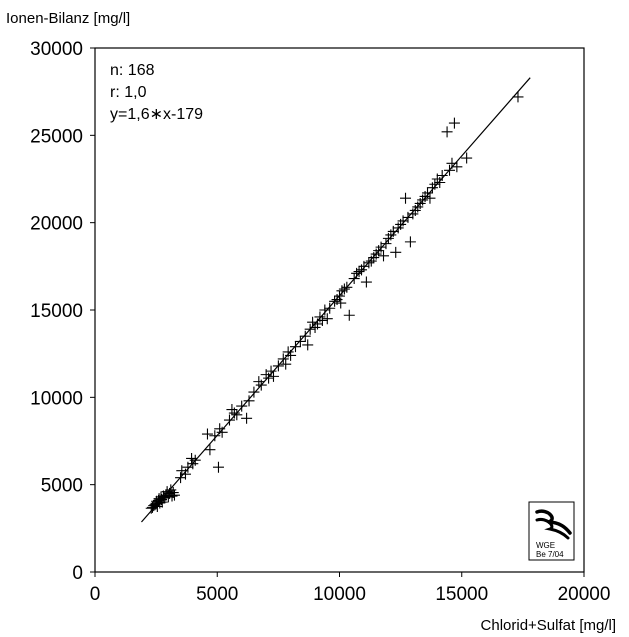 This screenshot has height=637, width=629. Describe the element at coordinates (95, 594) in the screenshot. I see `x-tick-label: 0` at that location.